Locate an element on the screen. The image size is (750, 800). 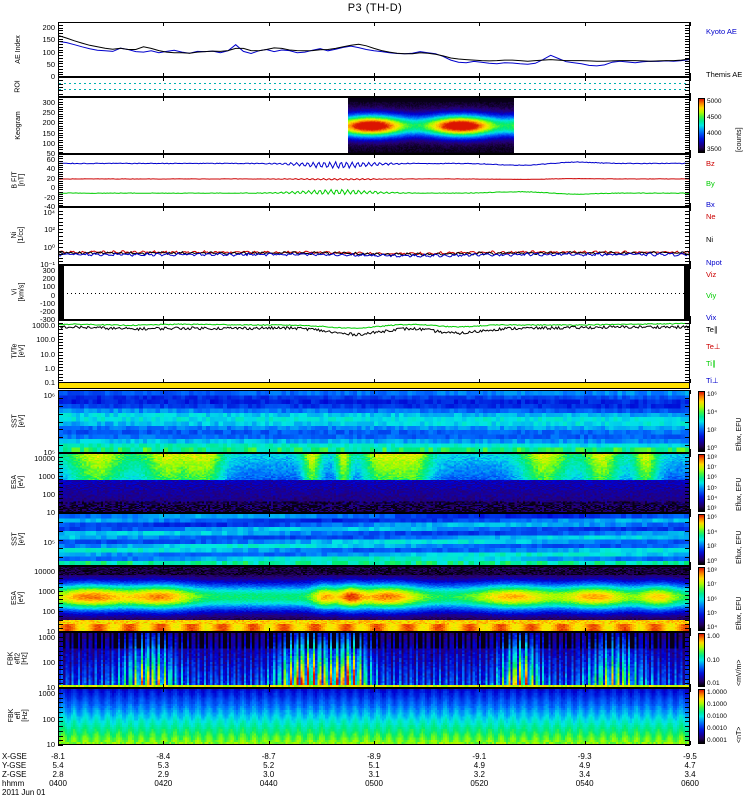
colorbar-keogram is located at coordinates (701, 125).